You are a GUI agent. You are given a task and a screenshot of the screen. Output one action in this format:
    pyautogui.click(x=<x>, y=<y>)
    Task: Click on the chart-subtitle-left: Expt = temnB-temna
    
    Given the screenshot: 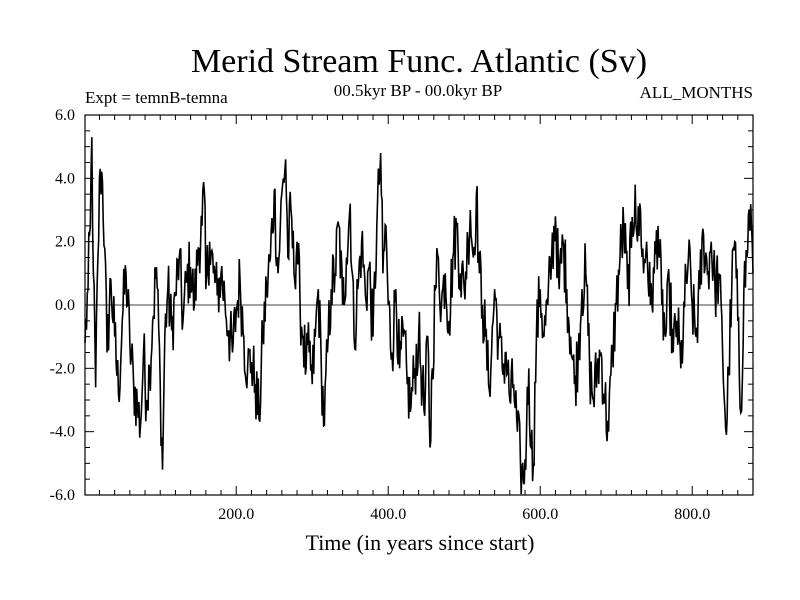 What is the action you would take?
    pyautogui.click(x=156, y=97)
    